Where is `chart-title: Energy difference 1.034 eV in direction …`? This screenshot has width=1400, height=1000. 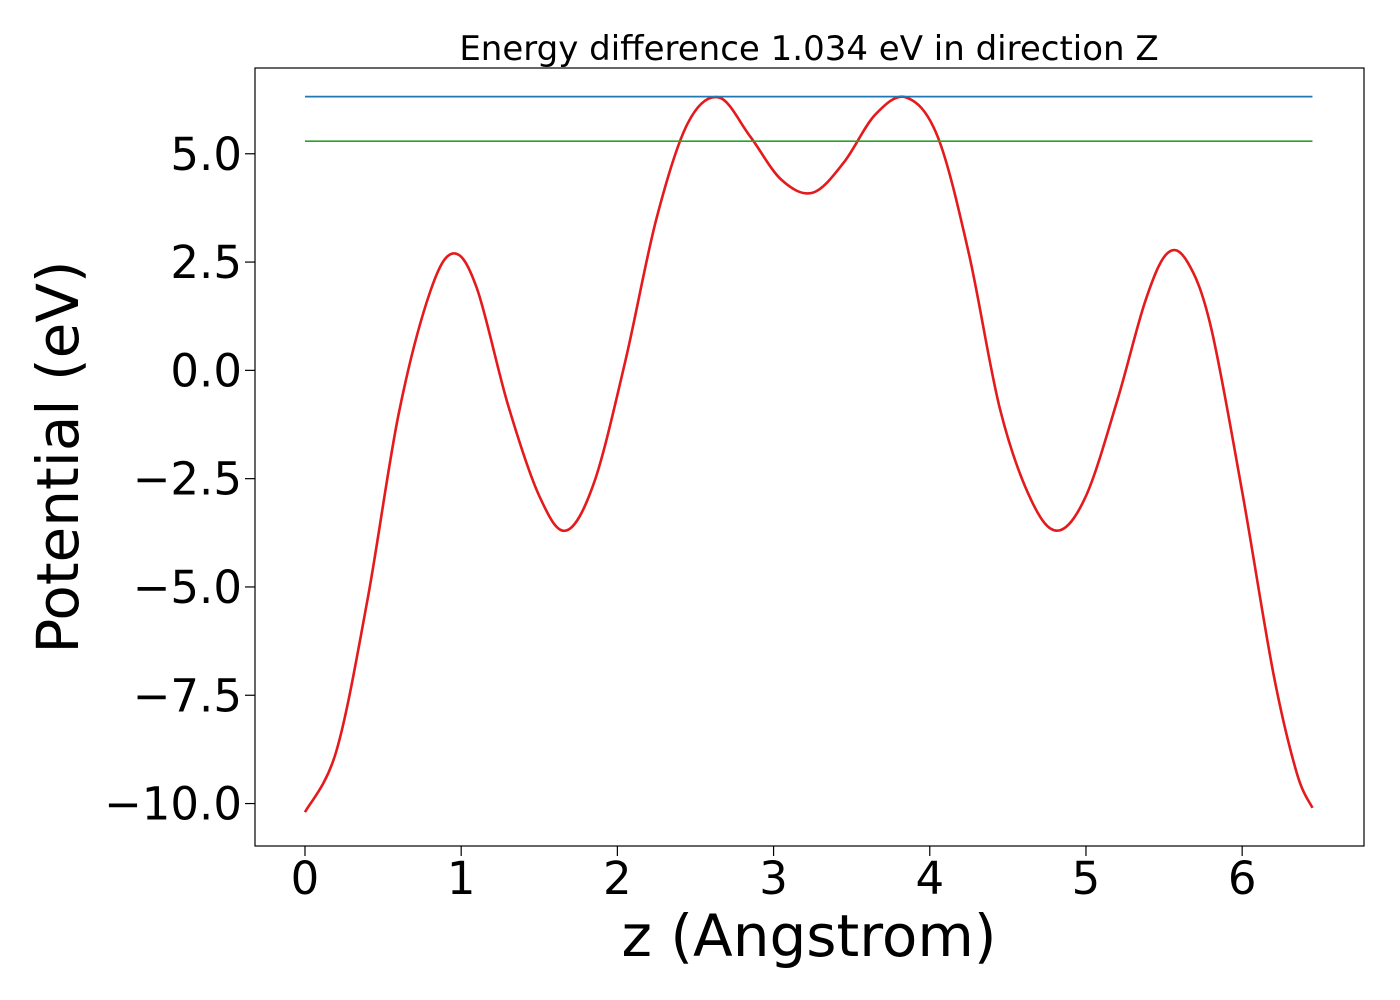
chart-title: Energy difference 1.034 eV in direction … is located at coordinates (808, 49).